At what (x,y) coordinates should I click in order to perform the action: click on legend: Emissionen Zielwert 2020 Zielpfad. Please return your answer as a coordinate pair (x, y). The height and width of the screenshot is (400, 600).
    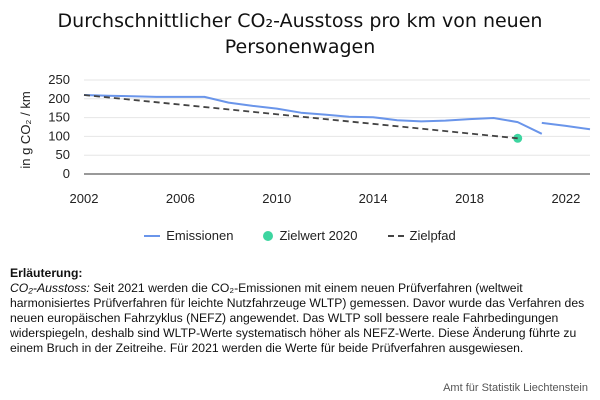
    Looking at the image, I should click on (300, 235).